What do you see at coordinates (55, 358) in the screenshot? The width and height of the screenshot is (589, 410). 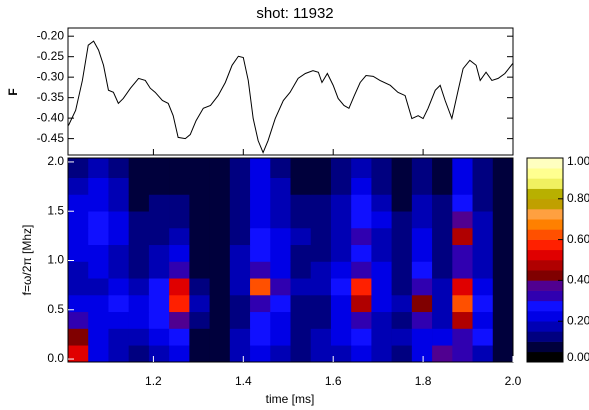 I see `y-tick-label: 0.0` at bounding box center [55, 358].